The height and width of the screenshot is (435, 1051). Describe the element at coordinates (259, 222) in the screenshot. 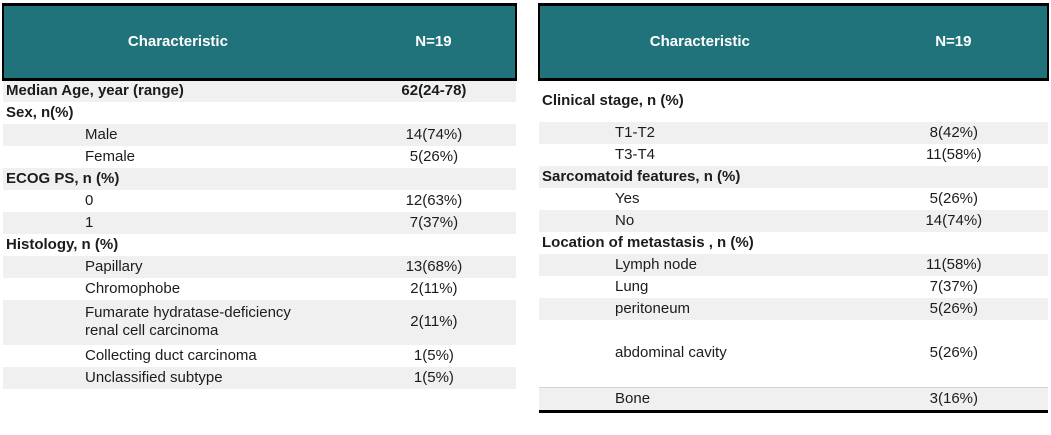

I see `table-row: 1 7(37%)` at that location.